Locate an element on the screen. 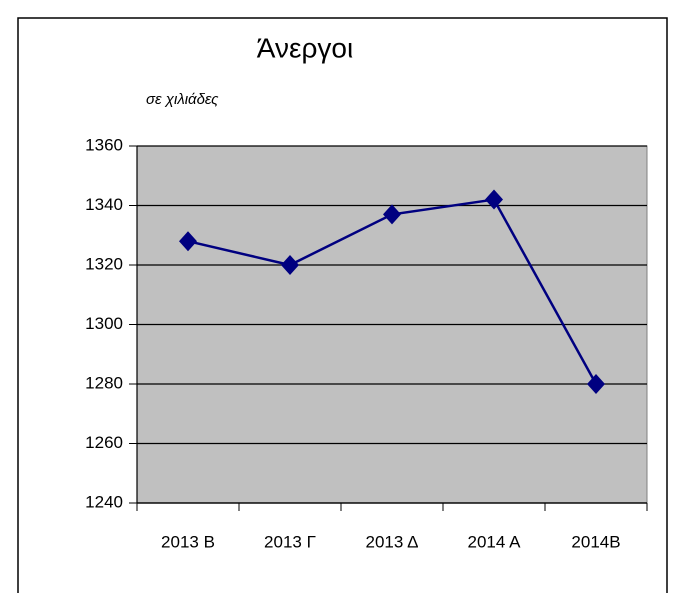 The image size is (685, 593). x-tick-label: 2013 Γ is located at coordinates (290, 541).